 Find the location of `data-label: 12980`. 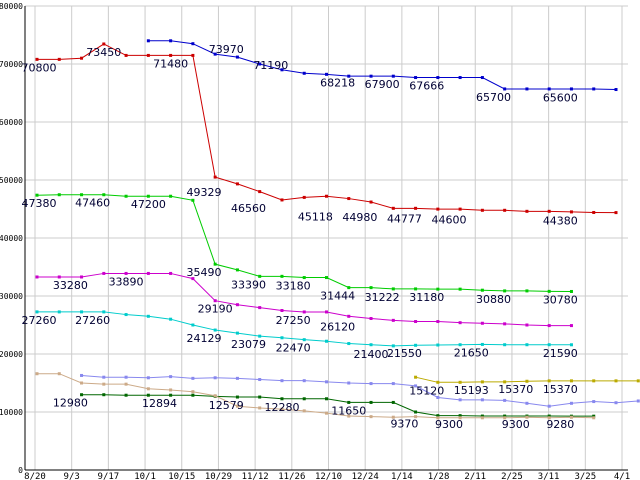

data-label: 12980 is located at coordinates (70, 403).